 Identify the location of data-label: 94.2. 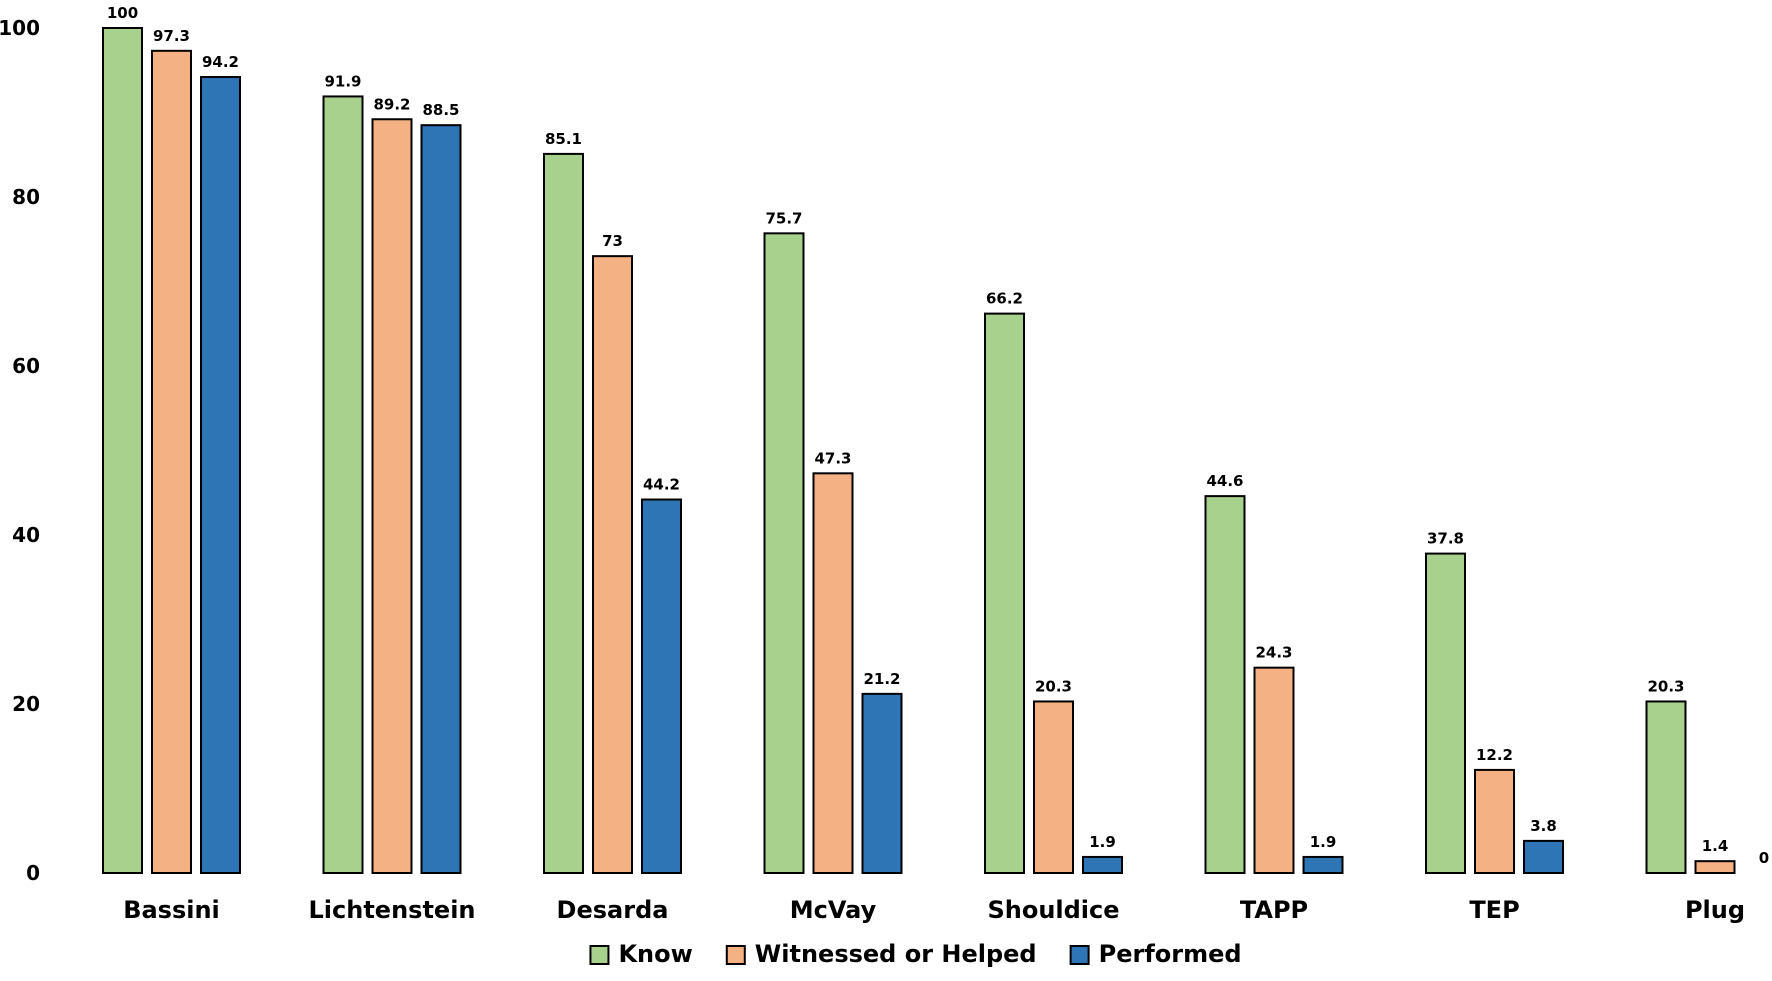
(220, 62).